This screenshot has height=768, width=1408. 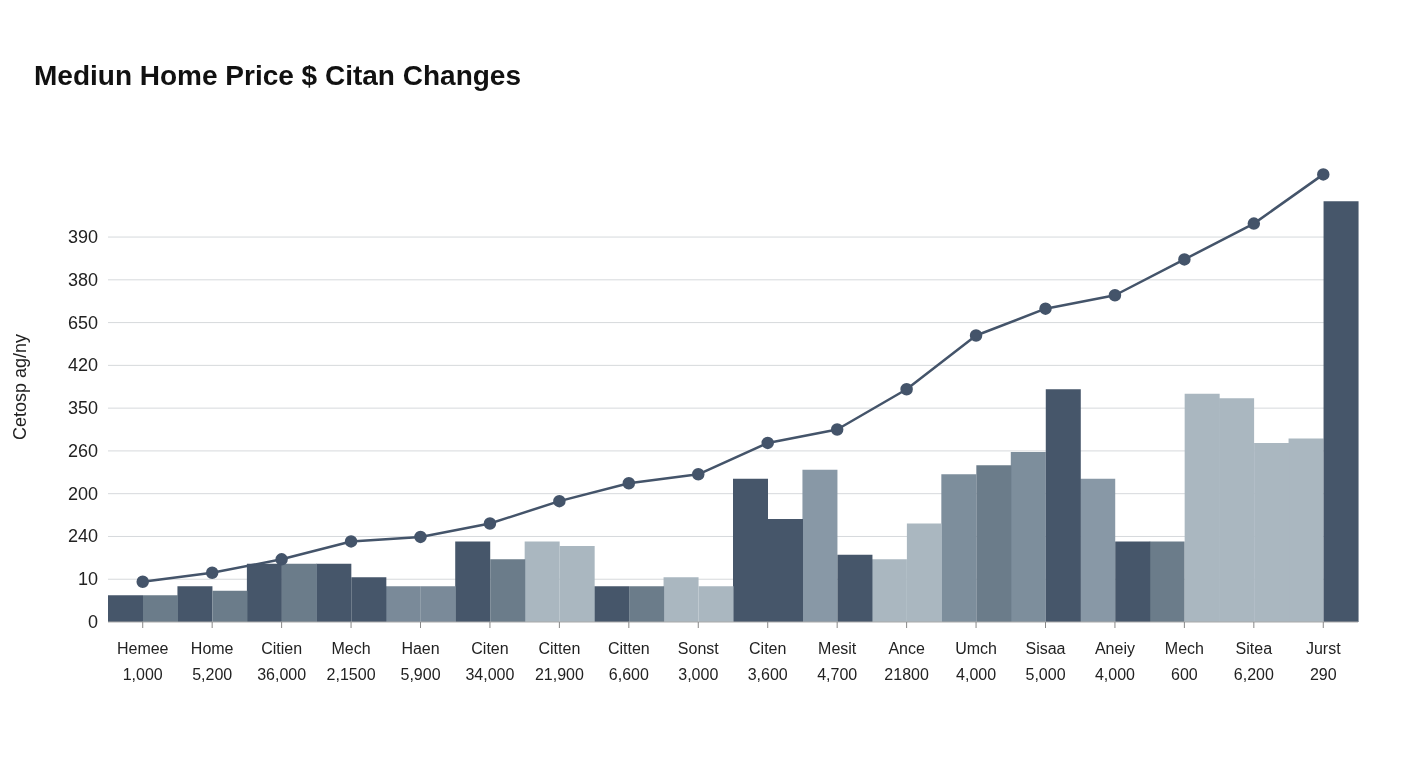 What do you see at coordinates (490, 661) in the screenshot?
I see `x-tick-label: Citen 34,000` at bounding box center [490, 661].